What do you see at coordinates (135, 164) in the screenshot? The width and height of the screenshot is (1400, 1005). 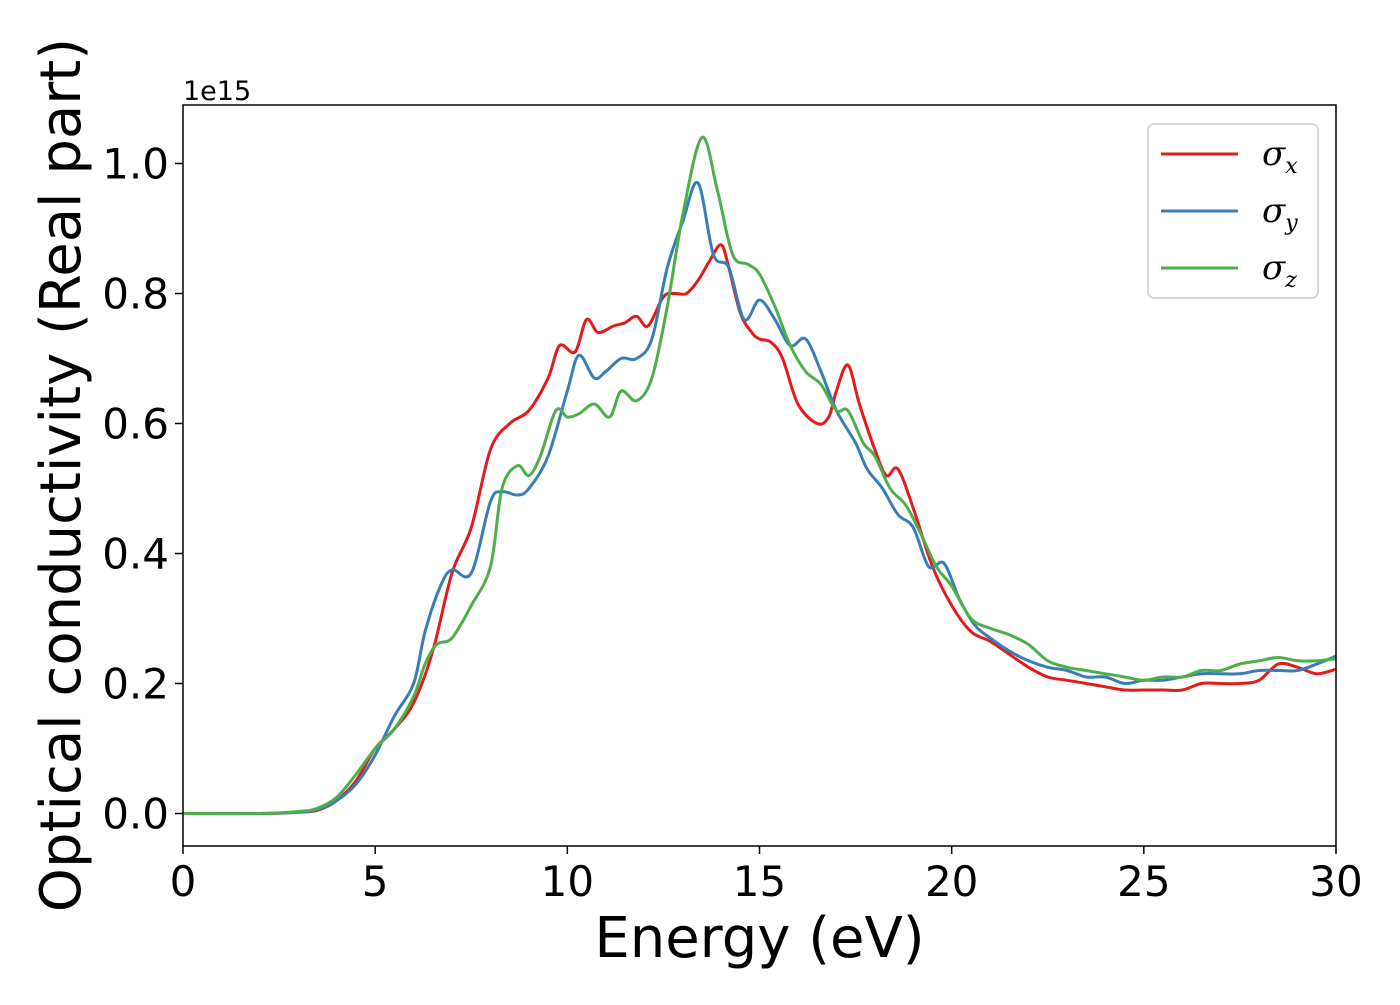 I see `y-tick-label: 1.0` at bounding box center [135, 164].